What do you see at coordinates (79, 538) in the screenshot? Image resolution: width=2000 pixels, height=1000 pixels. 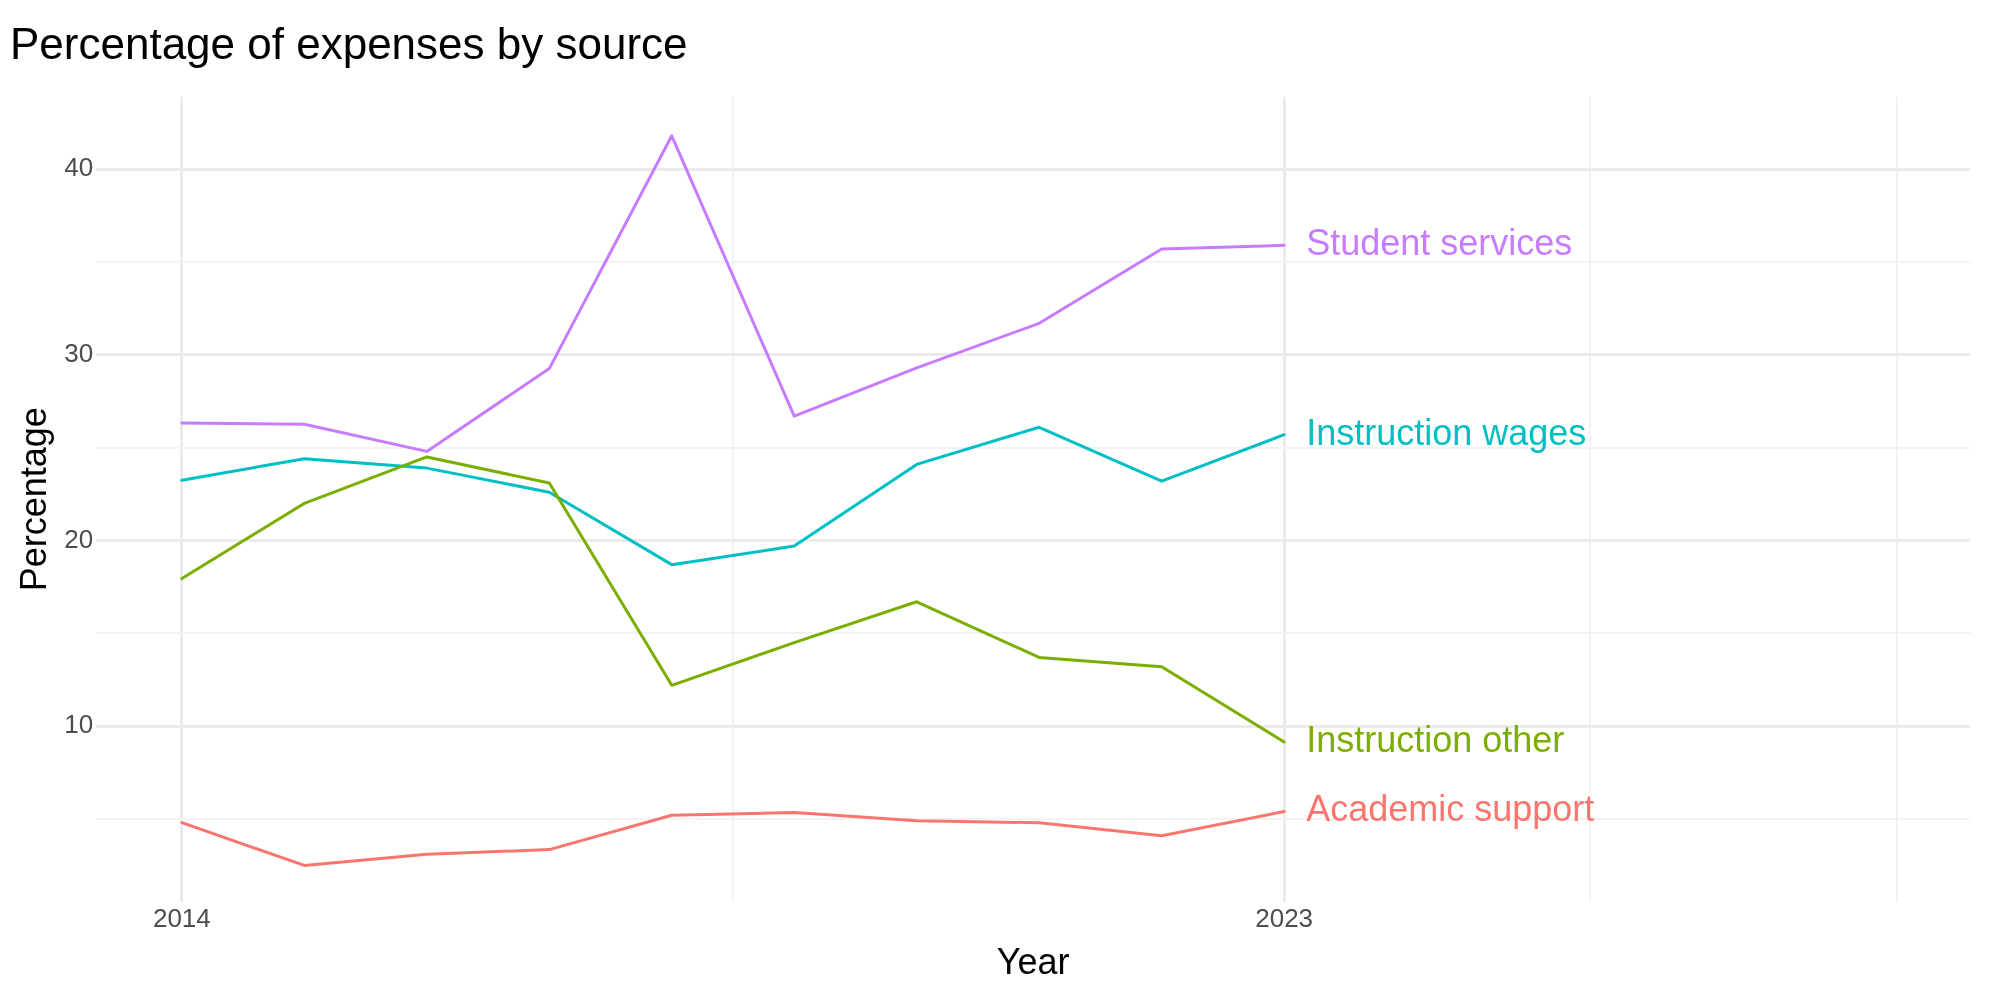 I see `y-tick-label: 20` at bounding box center [79, 538].